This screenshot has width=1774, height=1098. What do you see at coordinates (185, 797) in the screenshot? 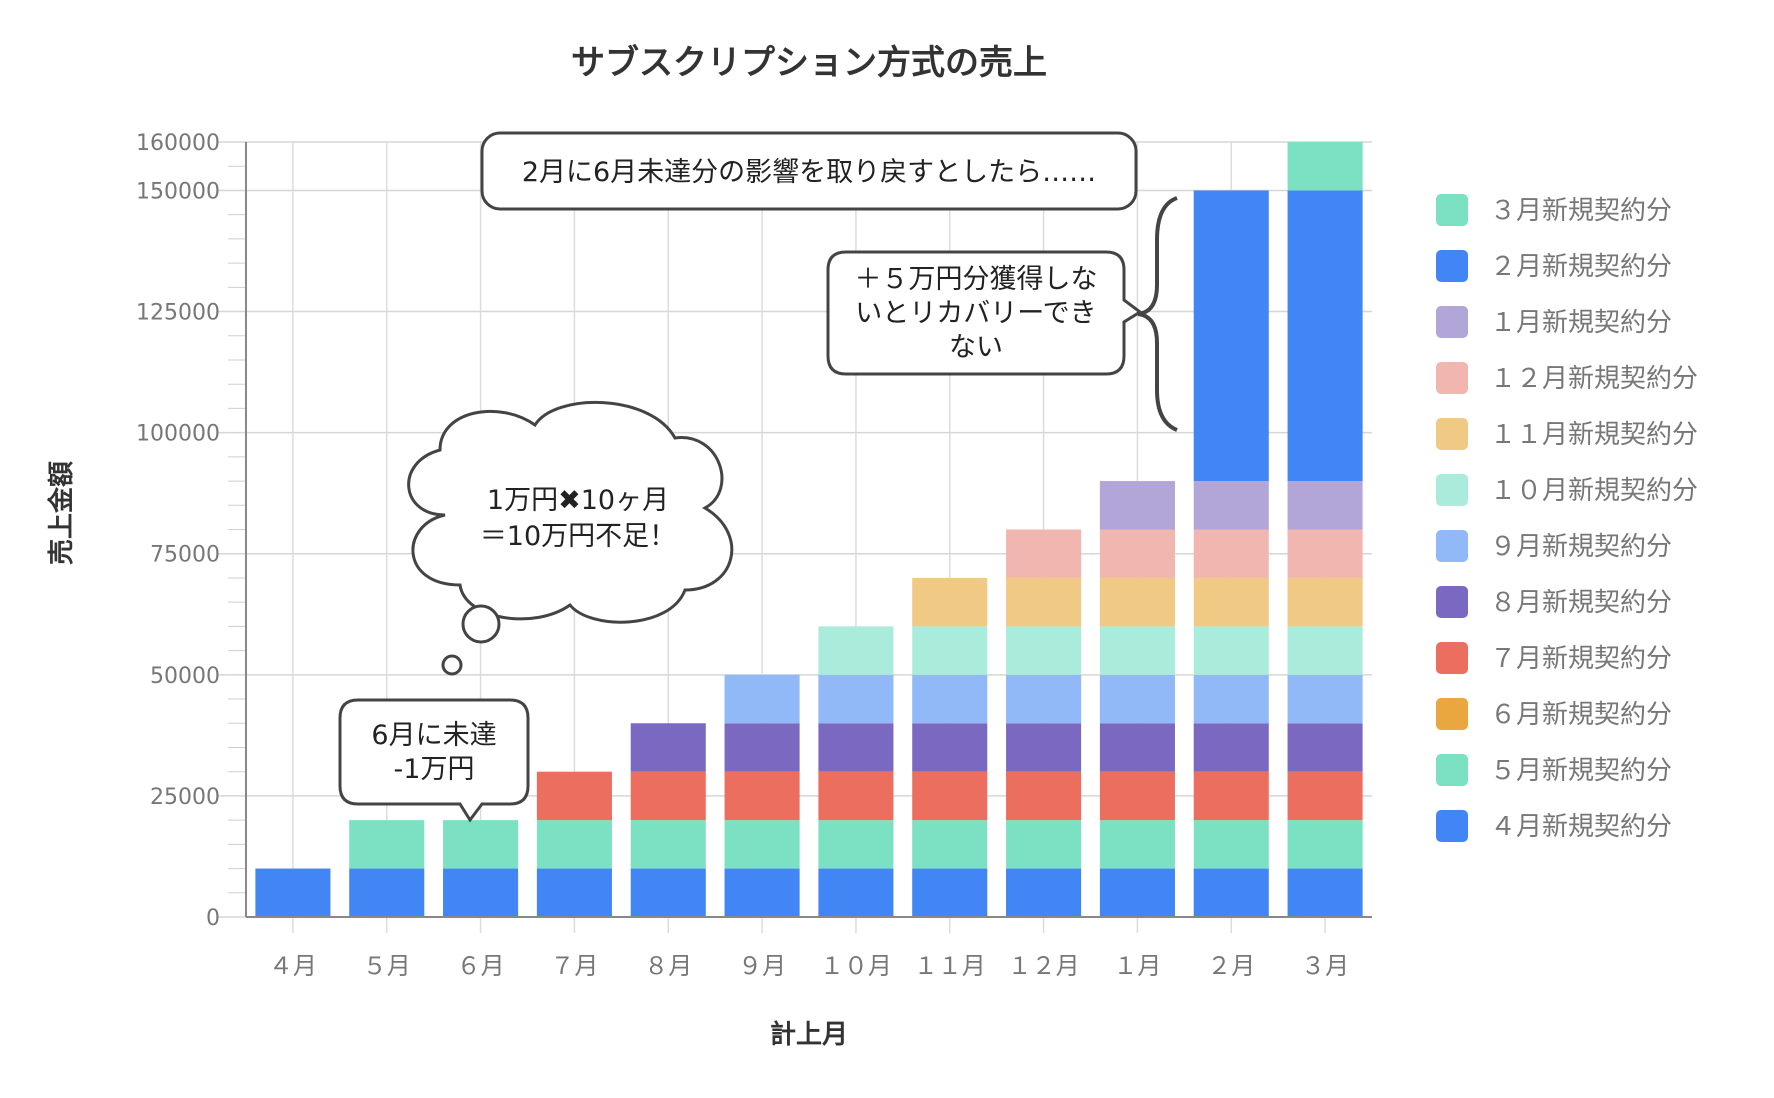
I see `y-tick-label: 25000` at bounding box center [185, 797].